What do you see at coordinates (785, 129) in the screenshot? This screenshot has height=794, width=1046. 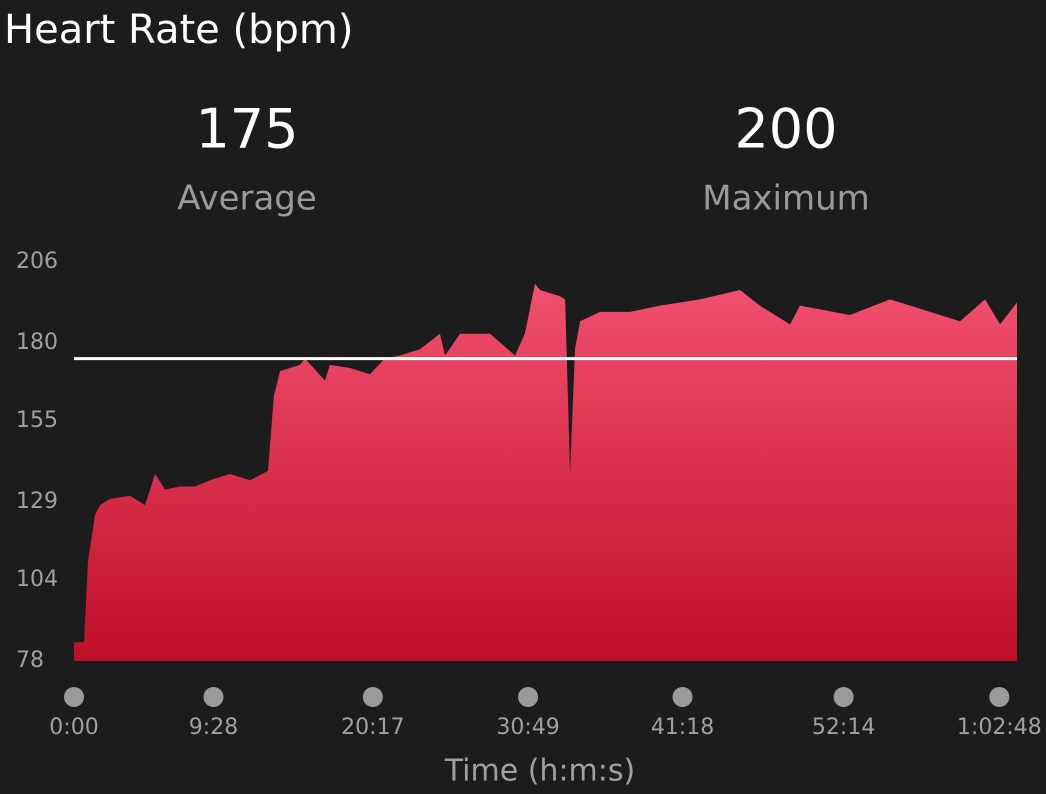 I see `stat-value: 200` at bounding box center [785, 129].